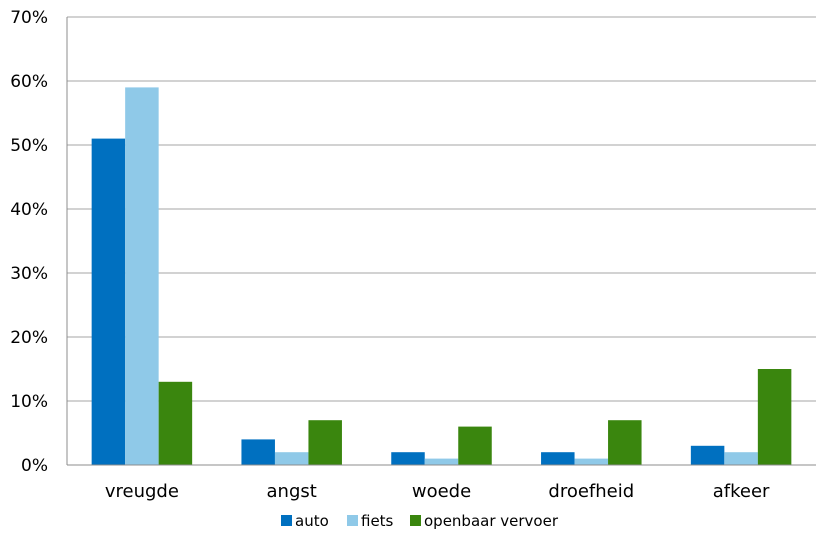 The height and width of the screenshot is (543, 830). What do you see at coordinates (441, 491) in the screenshot?
I see `x-category-label: woede` at bounding box center [441, 491].